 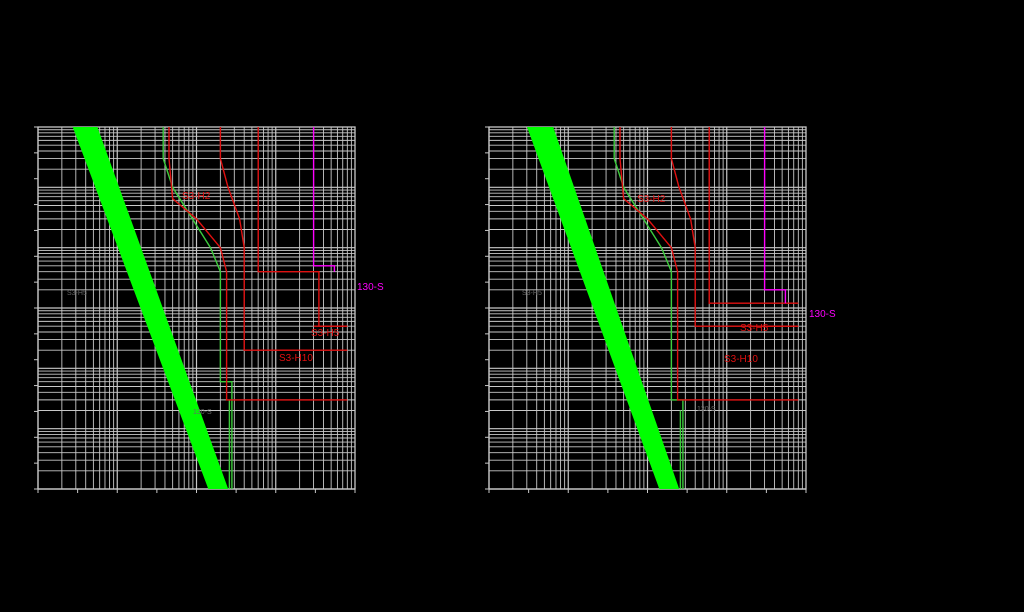 What do you see at coordinates (325, 333) in the screenshot?
I see `label-s3-h5-left: S3-H5` at bounding box center [325, 333].